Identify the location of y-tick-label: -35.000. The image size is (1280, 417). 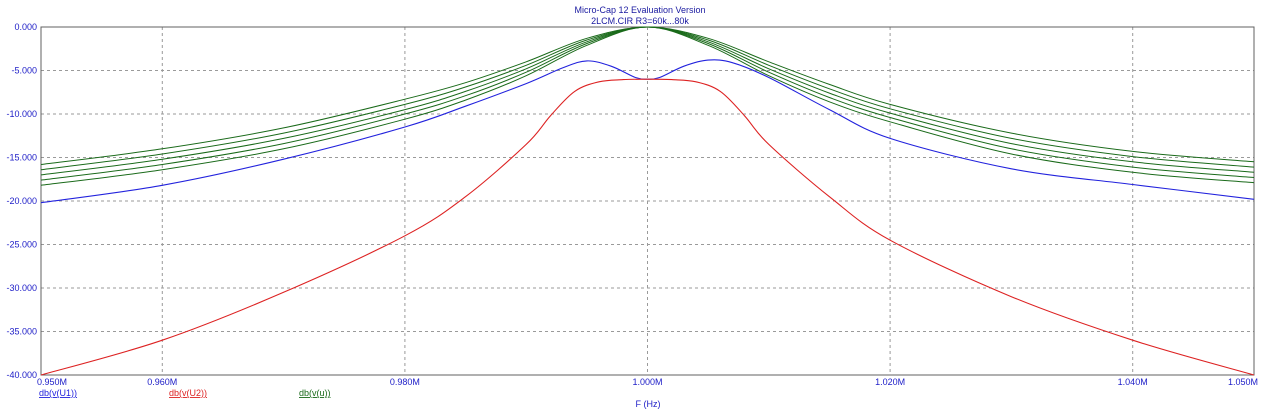
(21, 332).